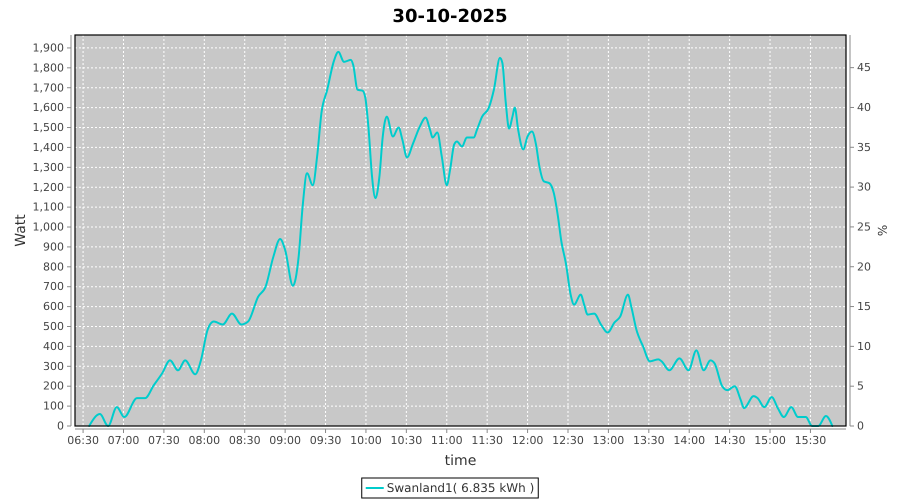  I want to click on y2-tick-label: 0, so click(860, 426).